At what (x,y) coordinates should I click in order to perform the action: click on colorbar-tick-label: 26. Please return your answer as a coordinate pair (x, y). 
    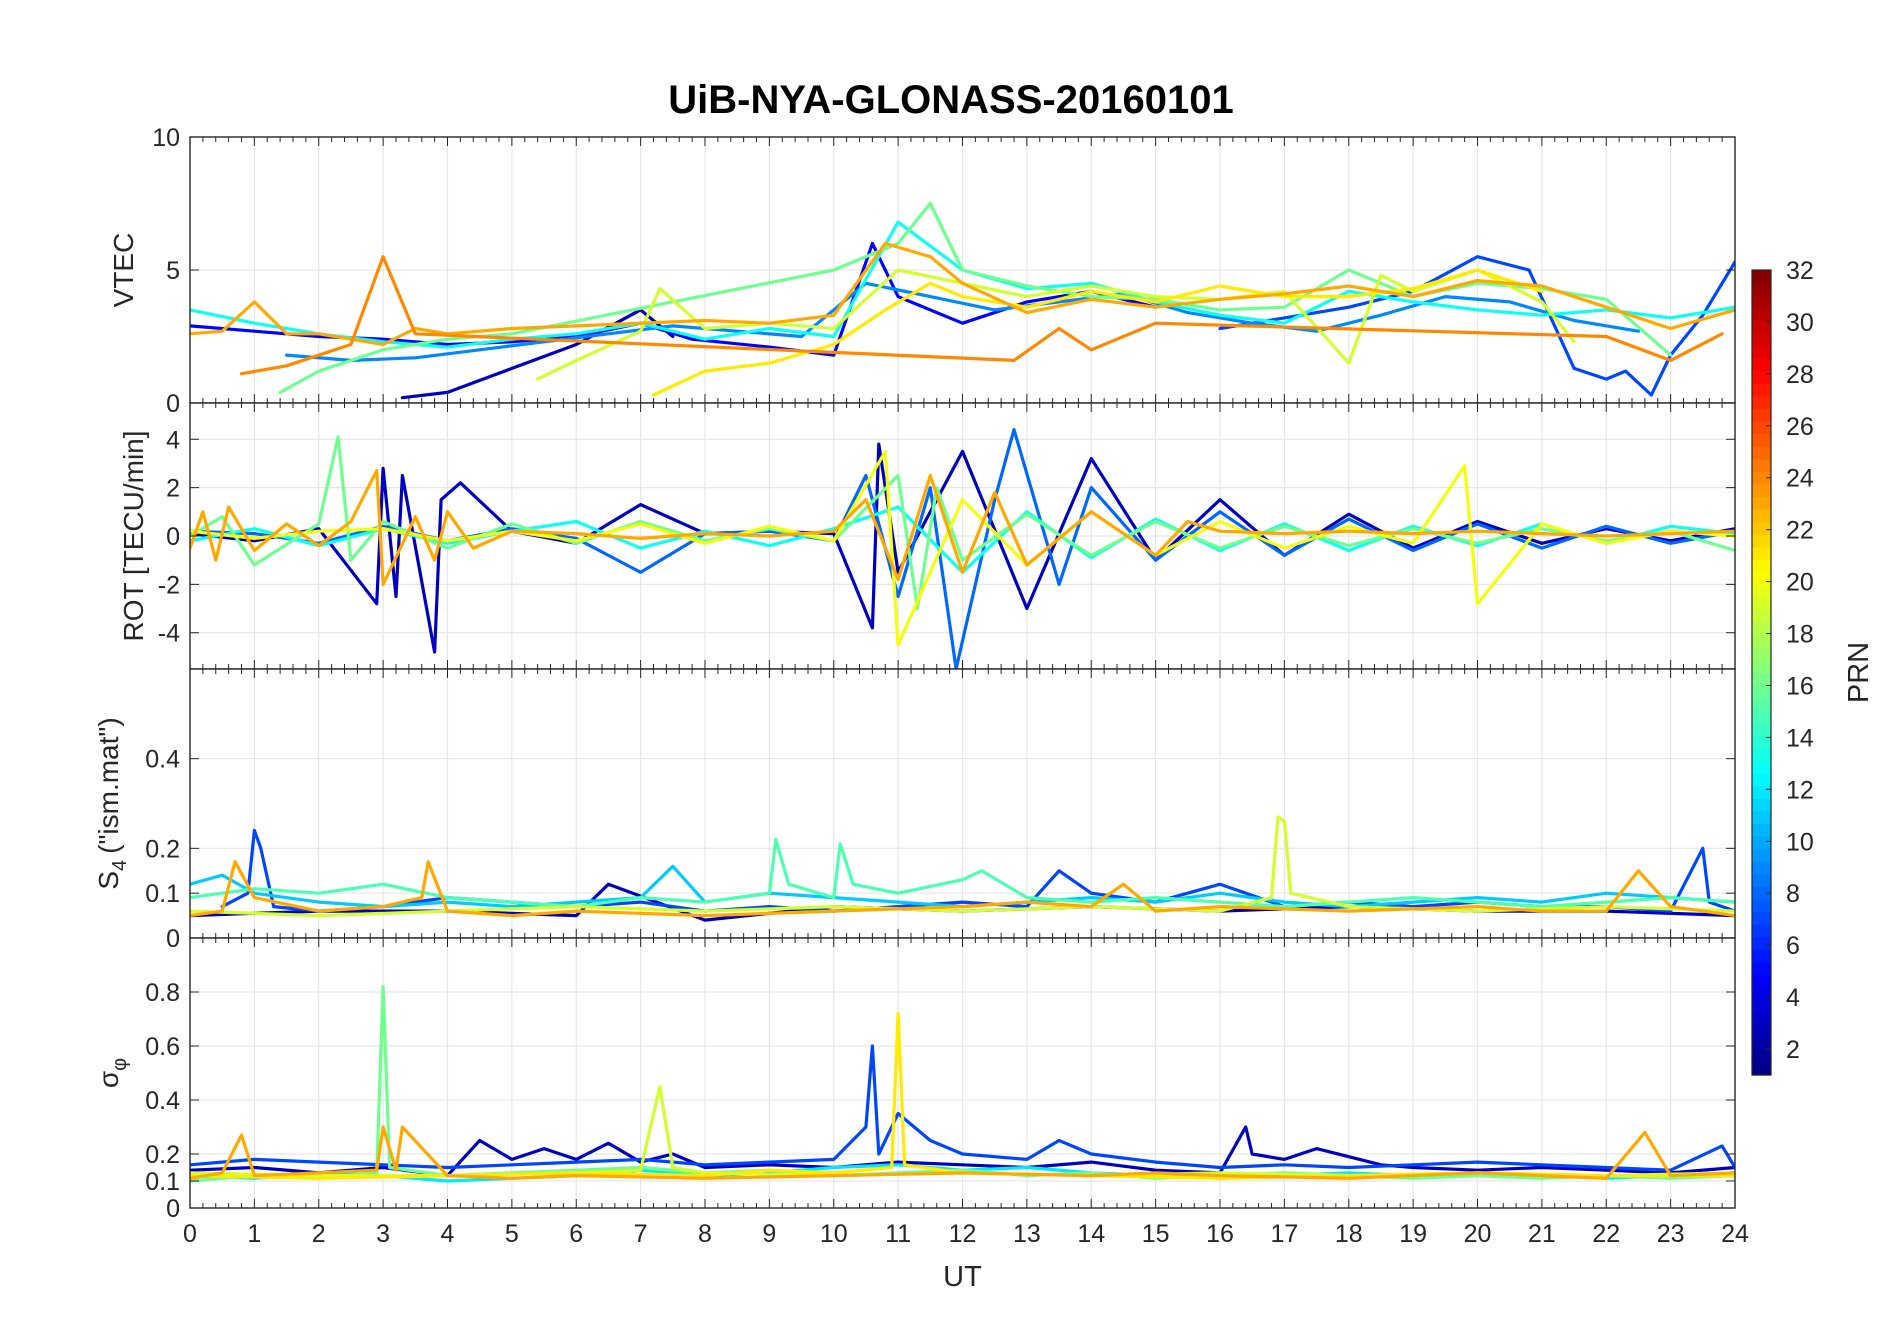
    Looking at the image, I should click on (1800, 427).